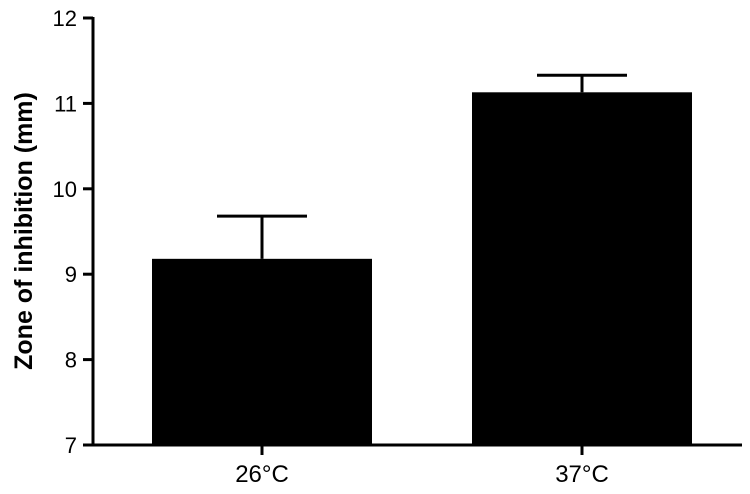  What do you see at coordinates (65, 189) in the screenshot?
I see `y-tick-label-10: 10` at bounding box center [65, 189].